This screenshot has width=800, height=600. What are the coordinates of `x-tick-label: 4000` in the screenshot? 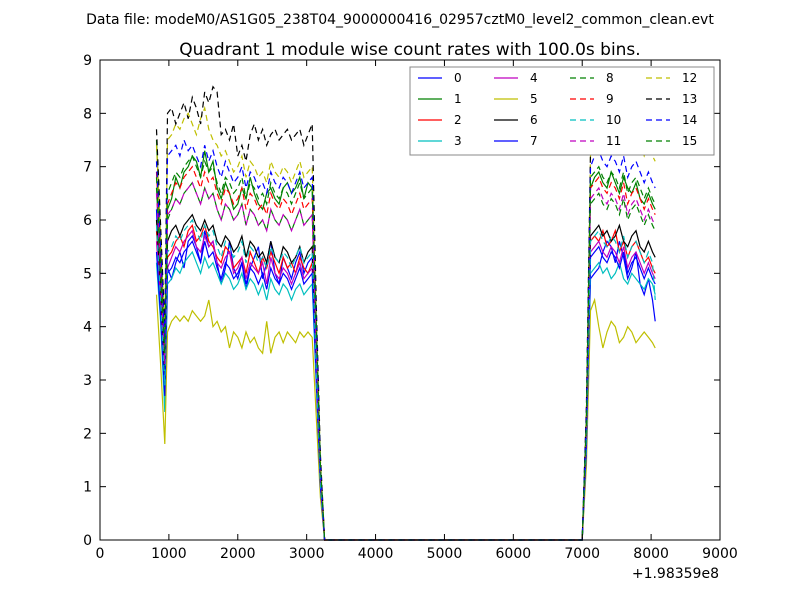 It's located at (376, 554).